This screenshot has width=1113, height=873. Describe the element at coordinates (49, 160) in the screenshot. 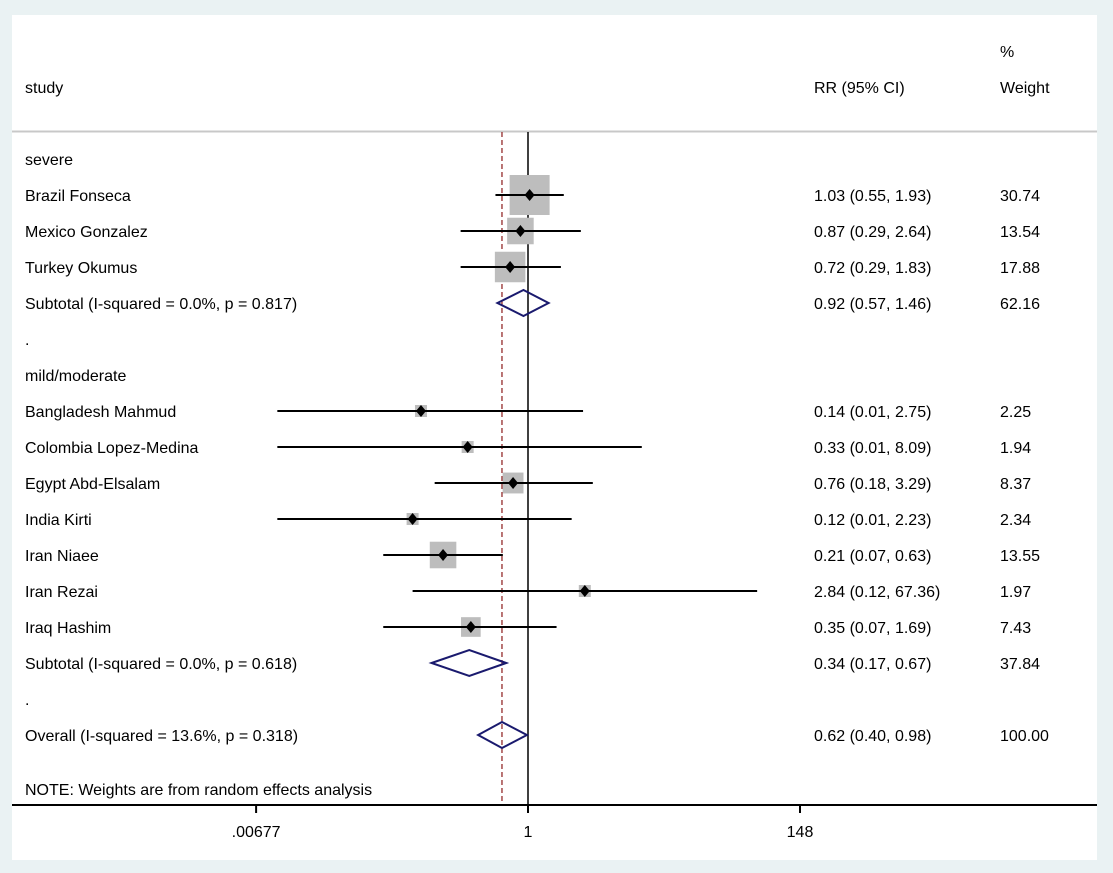

I see `group-label: severe` at that location.